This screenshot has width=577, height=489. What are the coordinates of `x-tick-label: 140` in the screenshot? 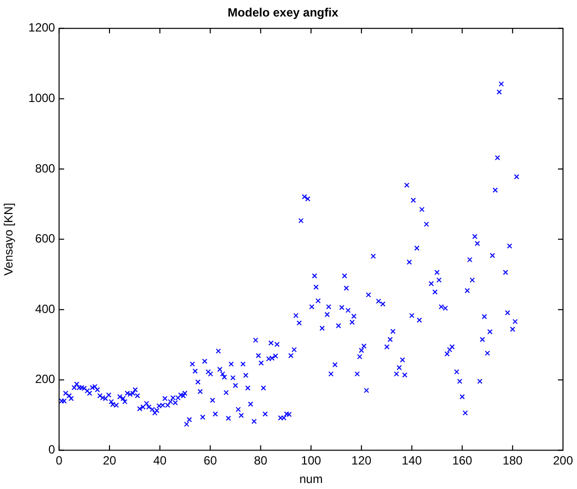 It's located at (412, 461).